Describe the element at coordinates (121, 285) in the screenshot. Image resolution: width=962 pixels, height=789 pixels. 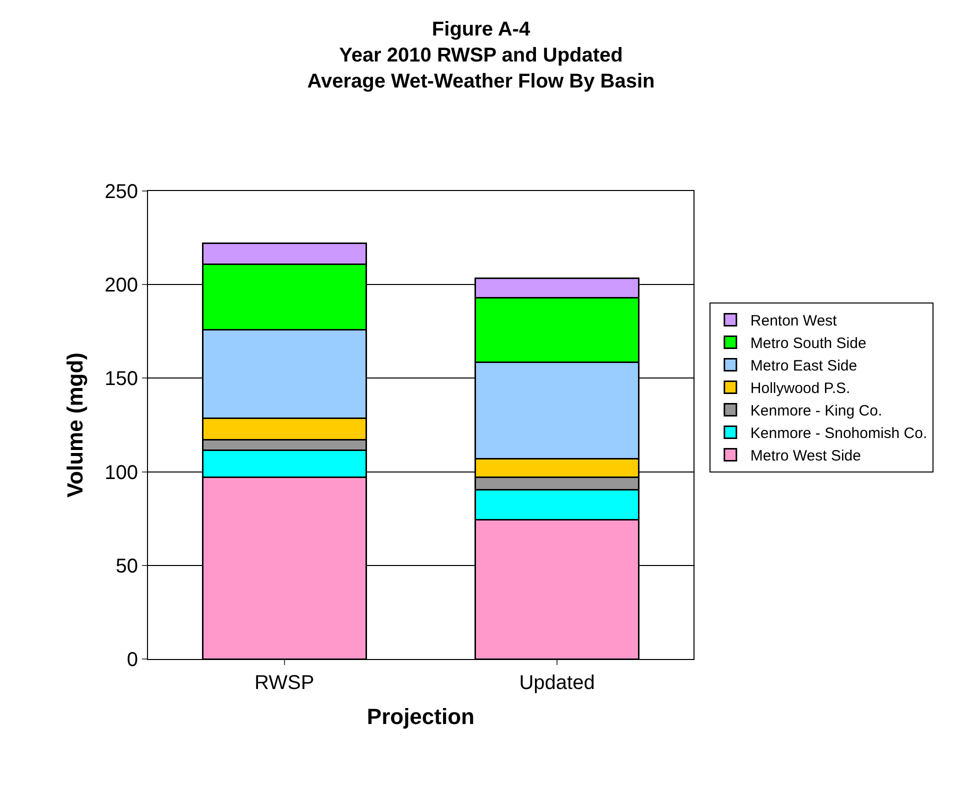
I see `y-tick-label: 200` at that location.